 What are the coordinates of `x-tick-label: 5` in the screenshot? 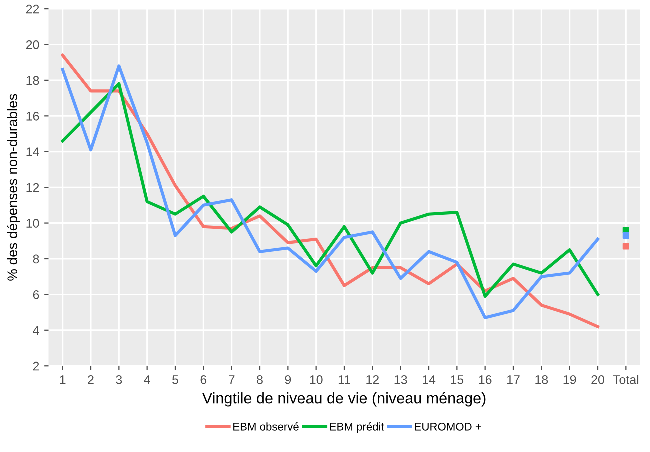 It's located at (175, 380).